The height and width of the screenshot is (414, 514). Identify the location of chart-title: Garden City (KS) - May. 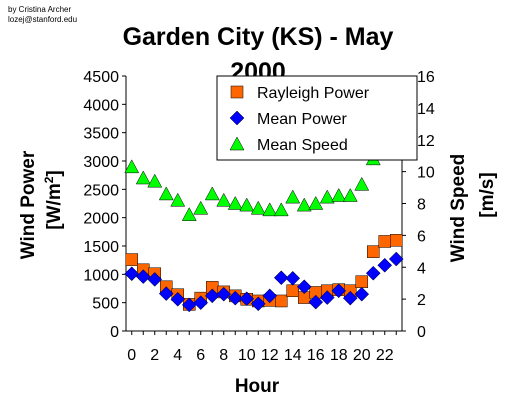
(258, 37).